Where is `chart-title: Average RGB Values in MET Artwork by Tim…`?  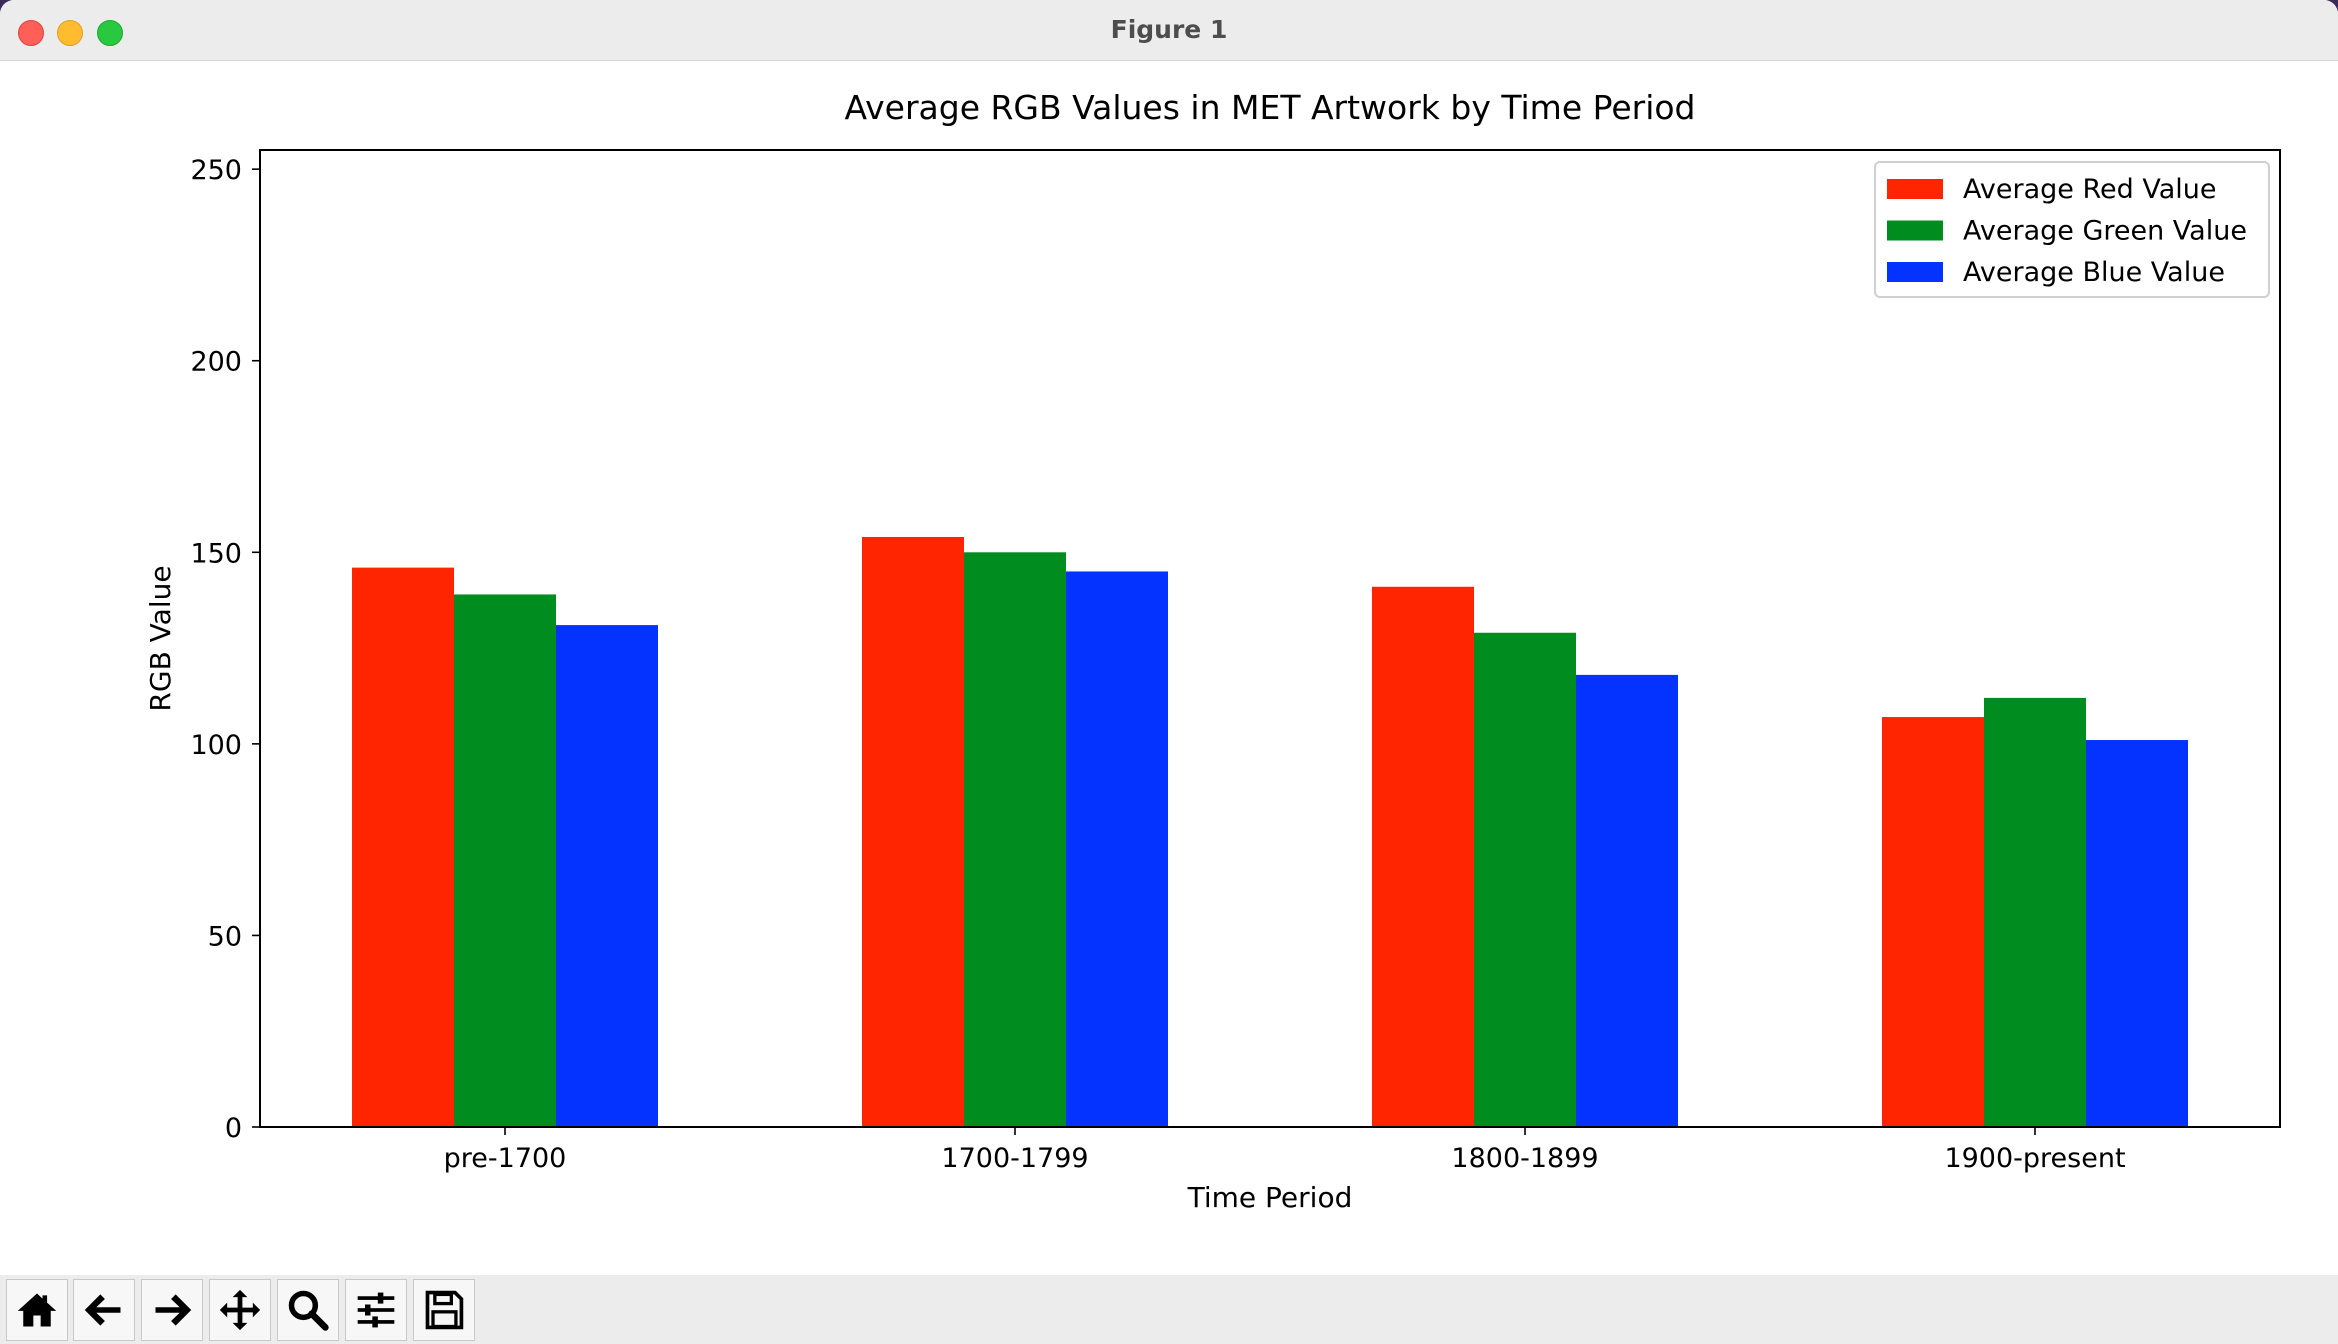 chart-title: Average RGB Values in MET Artwork by Tim… is located at coordinates (1269, 107).